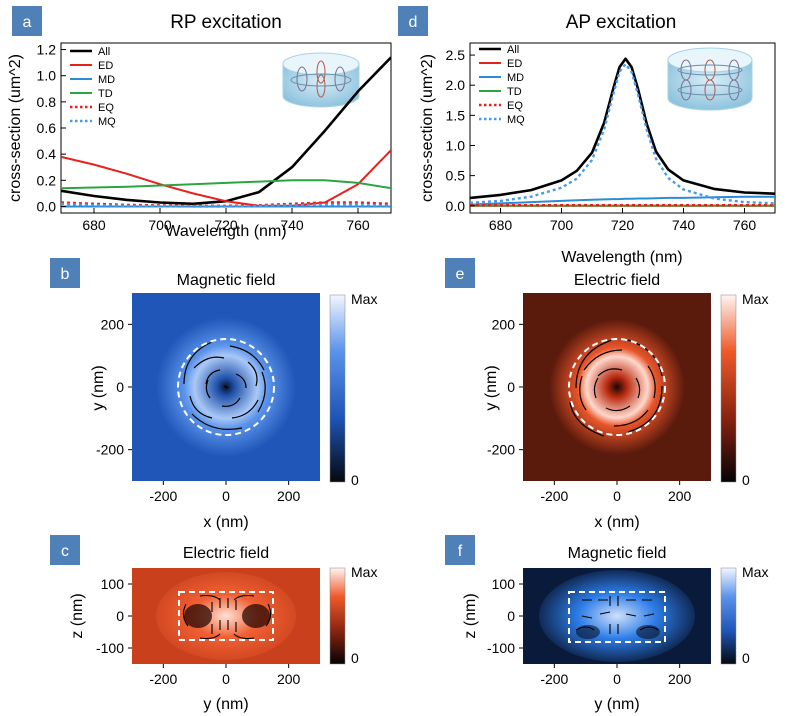 The image size is (789, 716). I want to click on field-map-e-disk-outline, so click(617, 387).